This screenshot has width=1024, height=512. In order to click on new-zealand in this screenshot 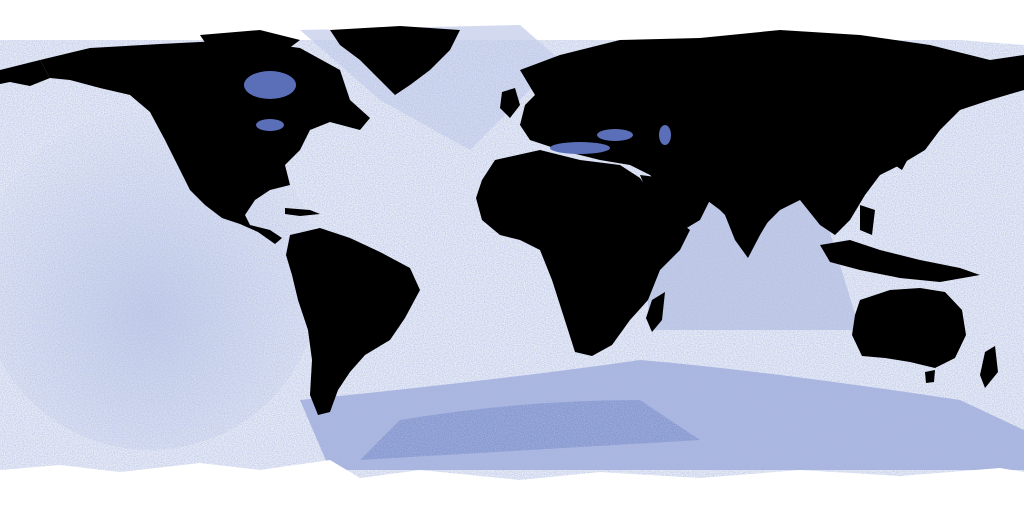, I will do `click(989, 367)`.